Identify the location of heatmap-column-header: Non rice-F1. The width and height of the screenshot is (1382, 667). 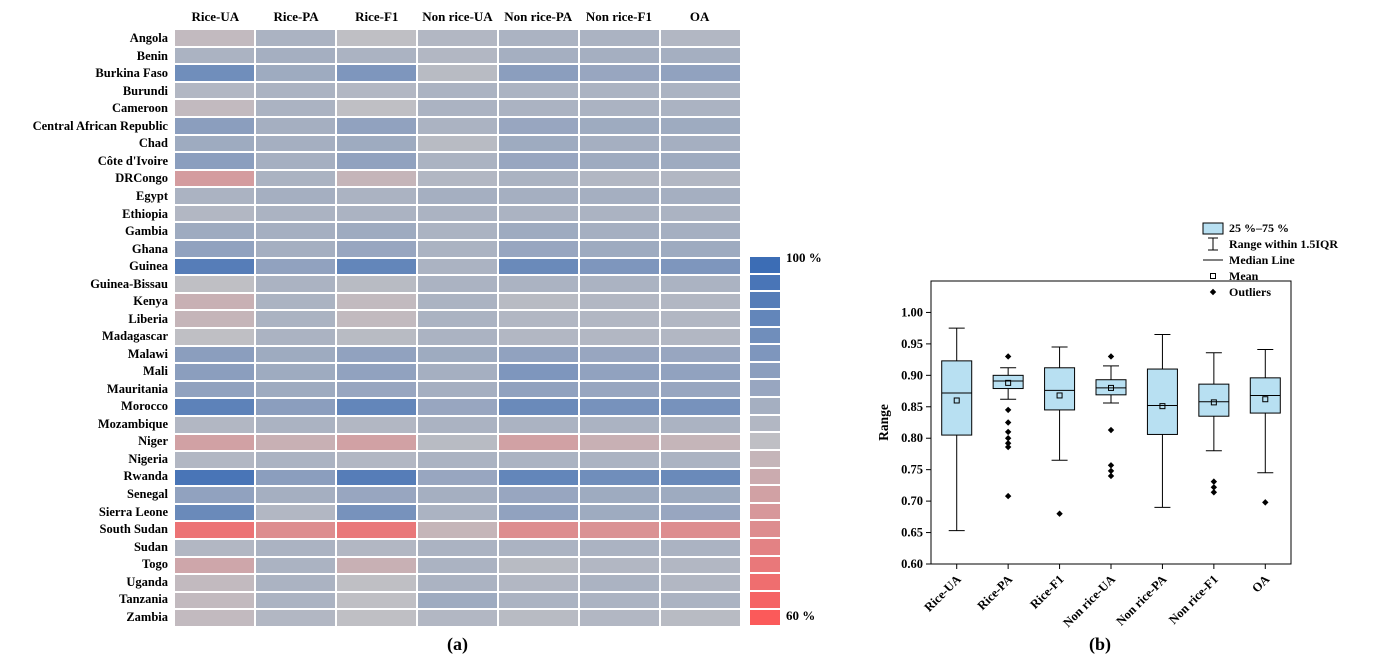
(618, 16).